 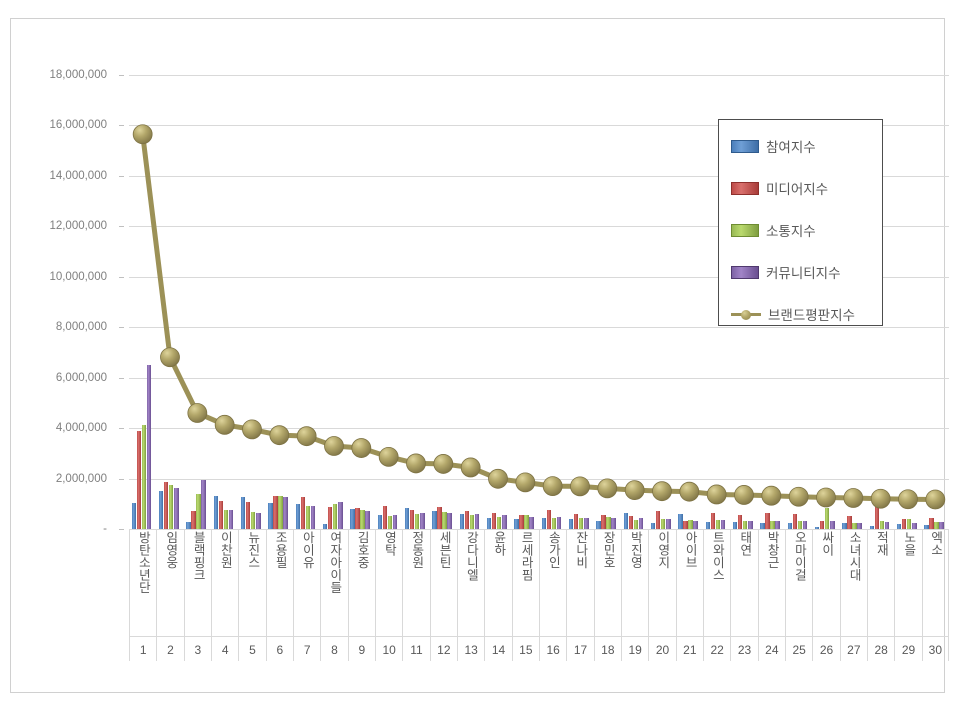 What do you see at coordinates (908, 543) in the screenshot?
I see `x-axis-category-name: 노을` at bounding box center [908, 543].